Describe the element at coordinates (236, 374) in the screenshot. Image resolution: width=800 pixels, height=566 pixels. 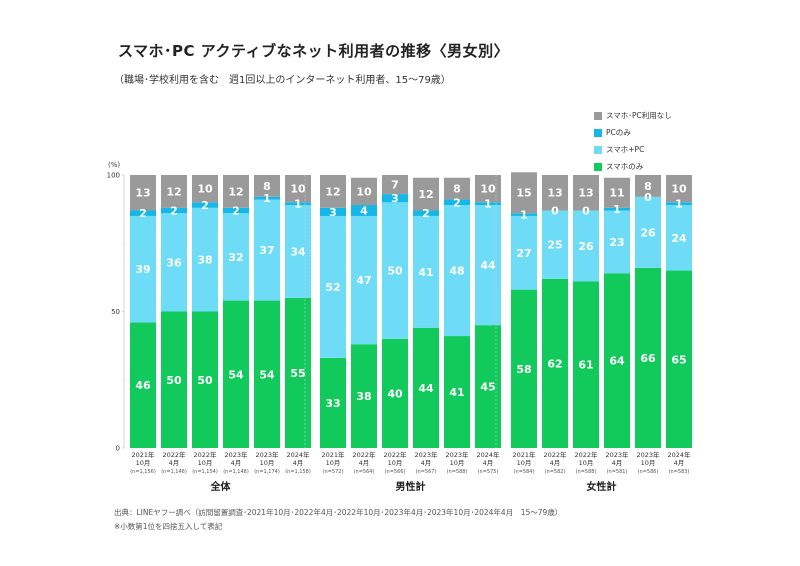
I see `bar-value-label: 54` at that location.